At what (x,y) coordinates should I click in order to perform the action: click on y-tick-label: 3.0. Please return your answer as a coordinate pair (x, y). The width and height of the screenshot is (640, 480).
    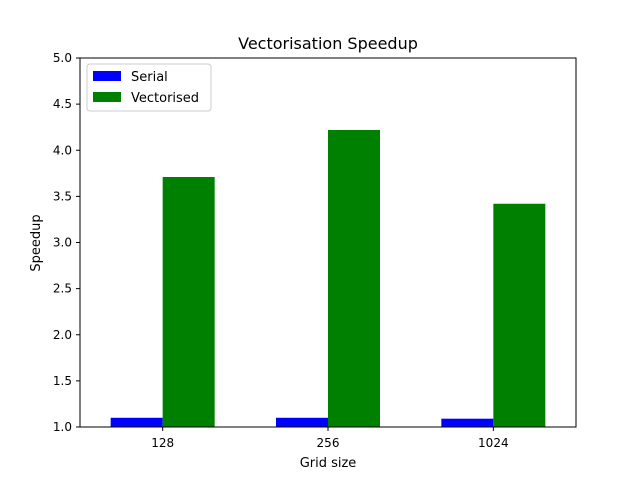
    Looking at the image, I should click on (62, 243).